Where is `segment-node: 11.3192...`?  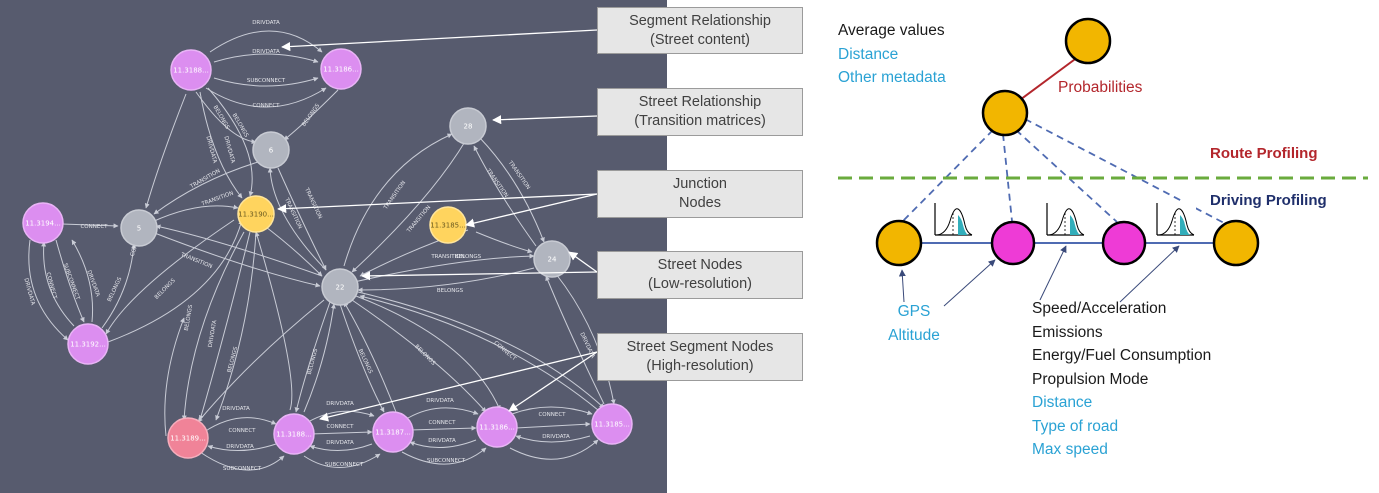 segment-node: 11.3192... is located at coordinates (88, 344).